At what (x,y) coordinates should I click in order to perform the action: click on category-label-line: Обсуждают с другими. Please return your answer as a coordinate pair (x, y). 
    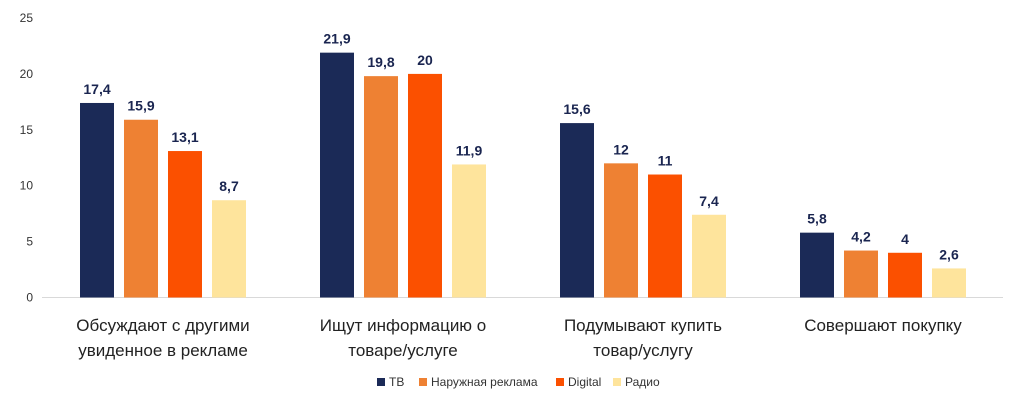
    Looking at the image, I should click on (162, 325).